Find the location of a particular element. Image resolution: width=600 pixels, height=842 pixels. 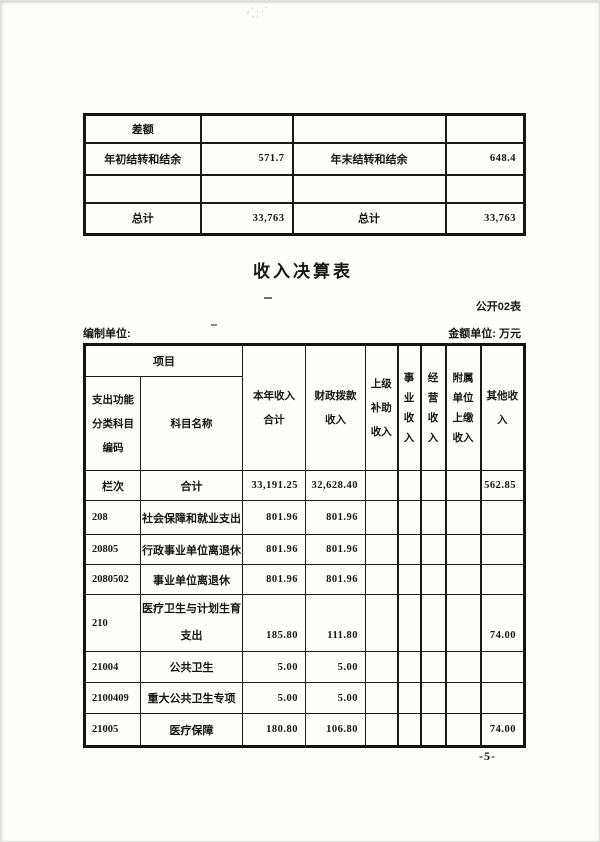

row-code-cell: 20805 is located at coordinates (112, 549).